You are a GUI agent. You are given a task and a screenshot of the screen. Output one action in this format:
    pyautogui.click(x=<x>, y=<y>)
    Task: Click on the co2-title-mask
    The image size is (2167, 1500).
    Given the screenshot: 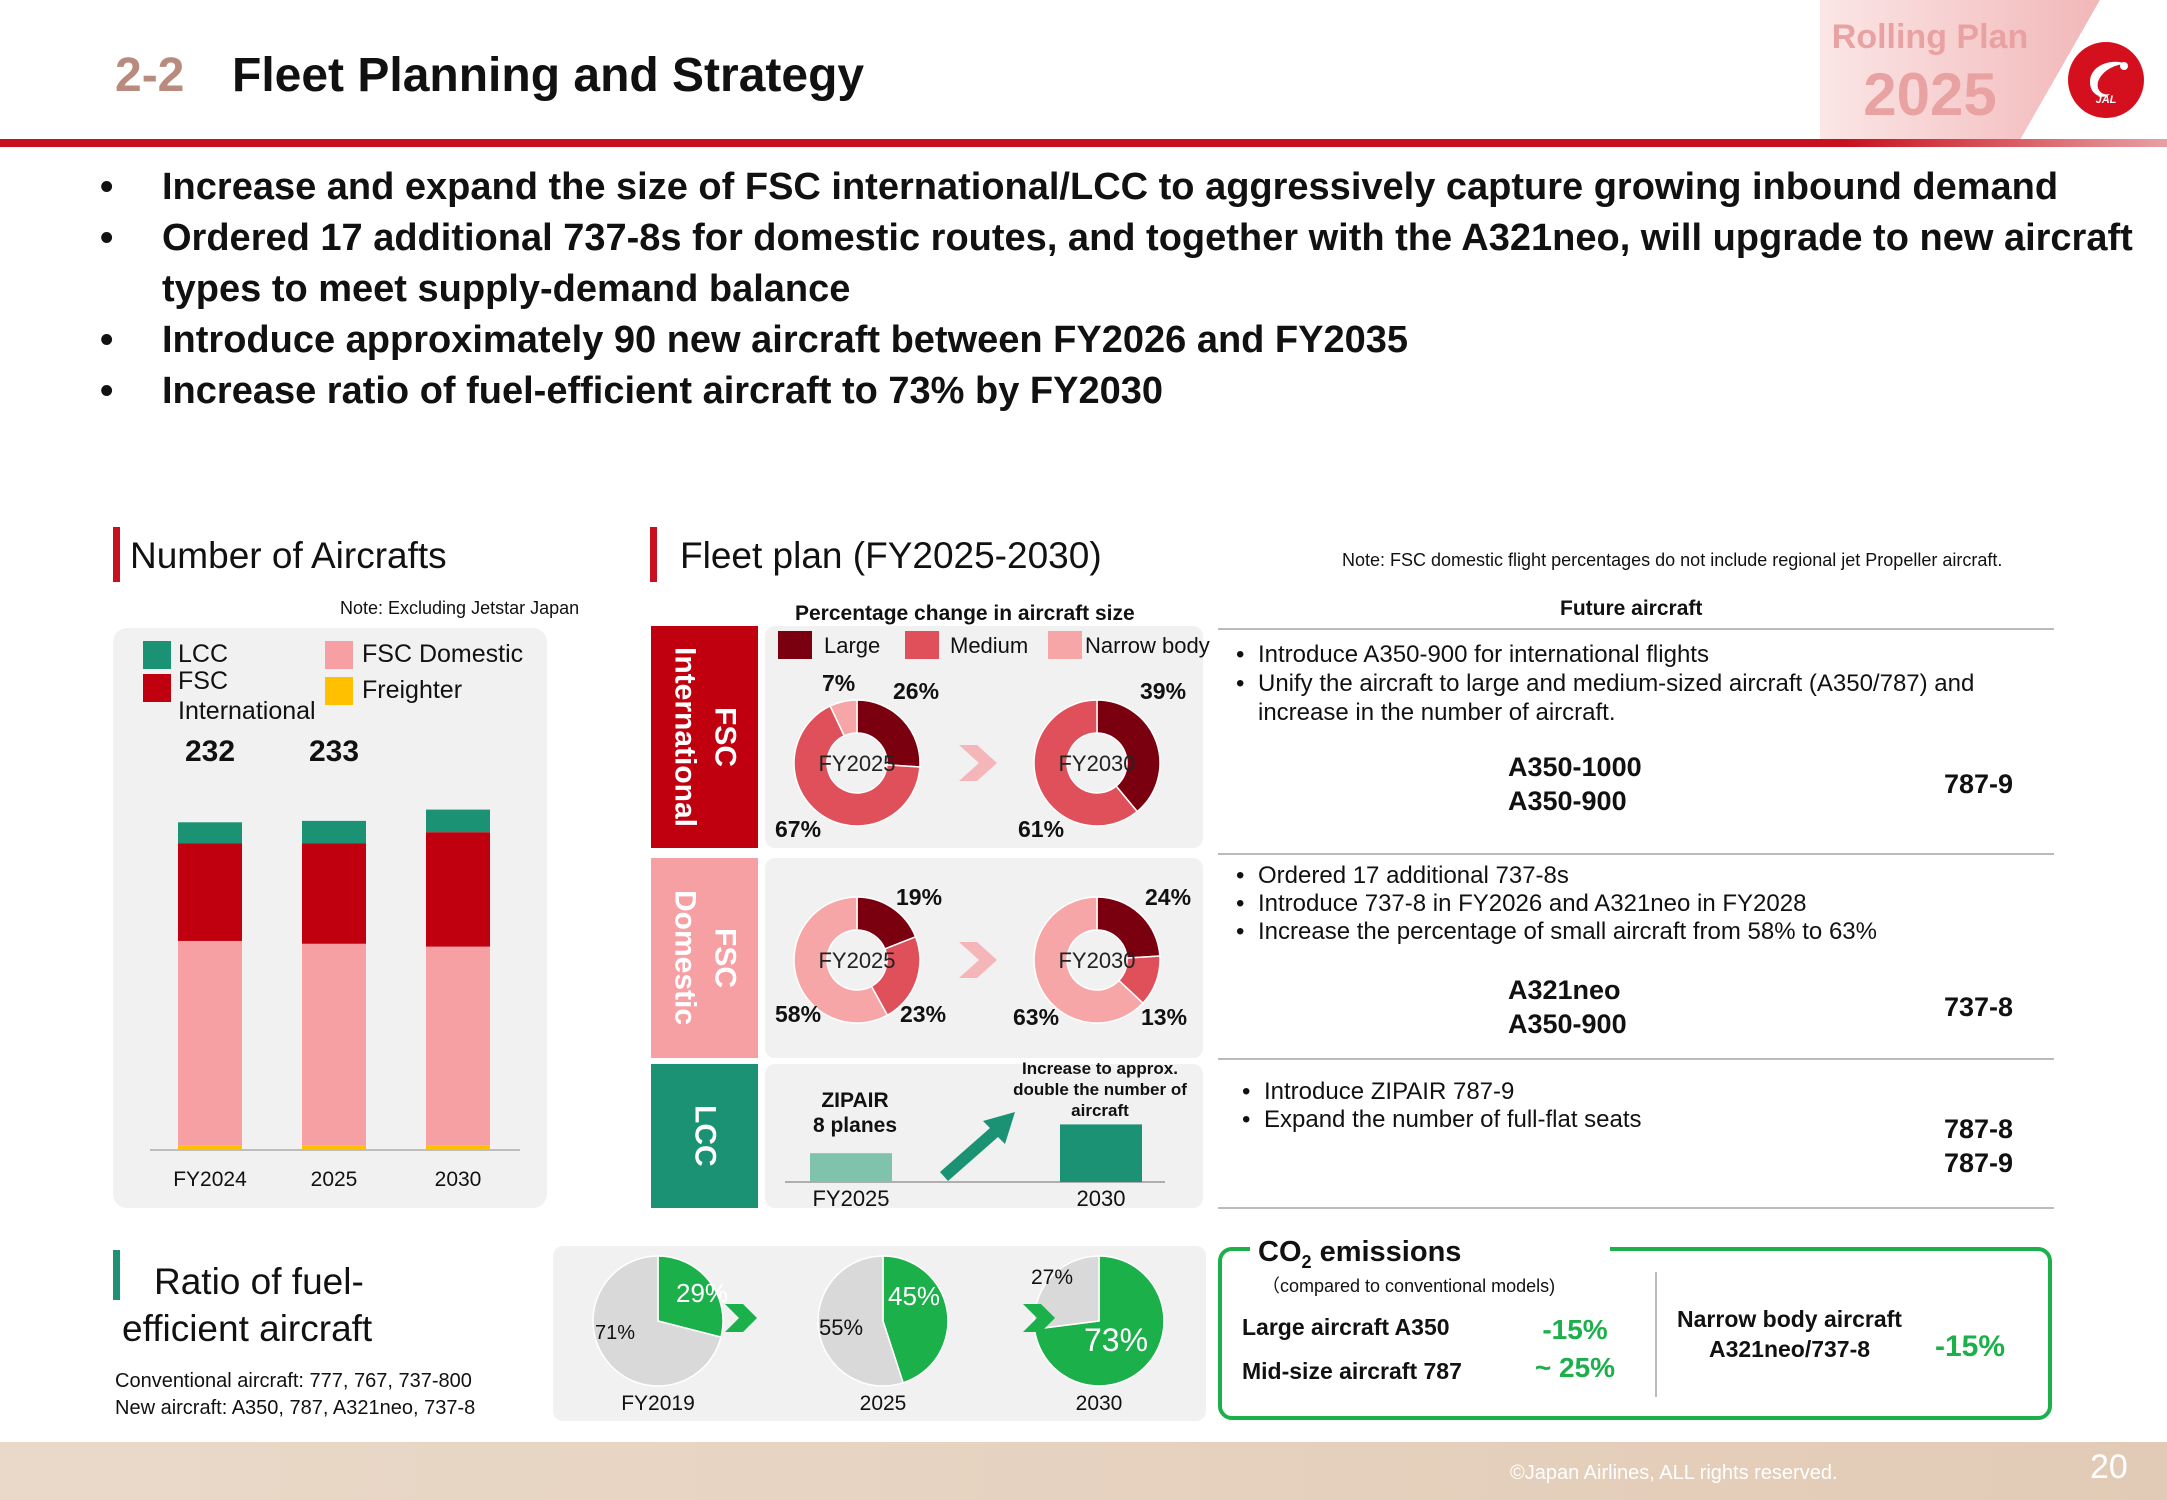 What is the action you would take?
    pyautogui.click(x=1430, y=1247)
    